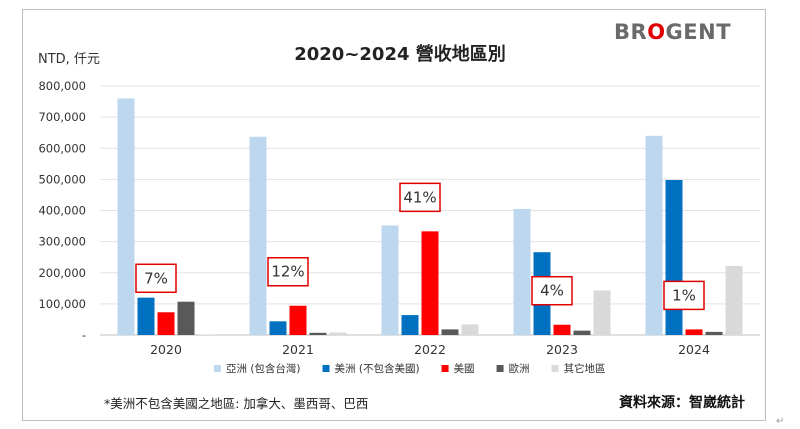 Image resolution: width=800 pixels, height=429 pixels. I want to click on logo-text-prefix: BR, so click(631, 32).